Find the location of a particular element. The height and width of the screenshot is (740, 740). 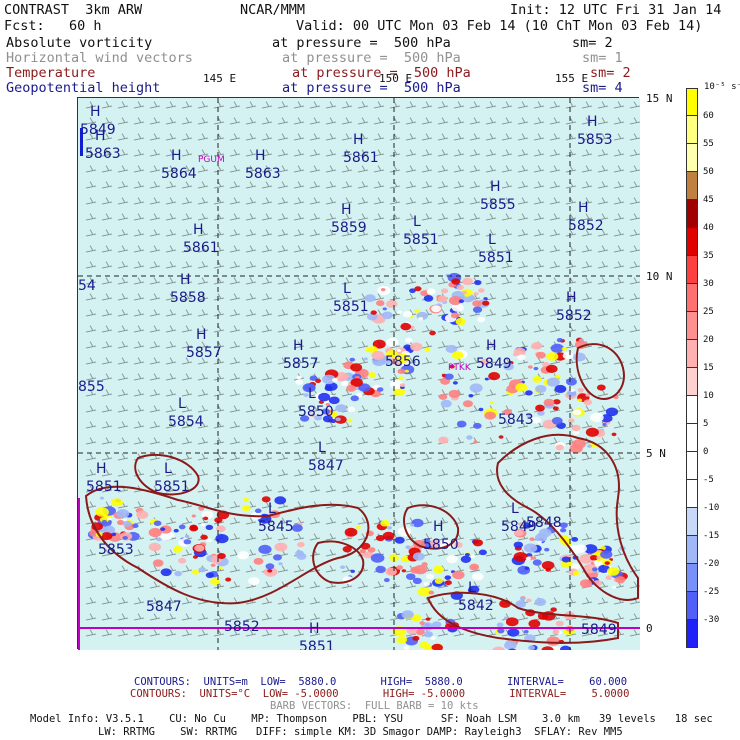

center-height-value: 5850 is located at coordinates (441, 545).